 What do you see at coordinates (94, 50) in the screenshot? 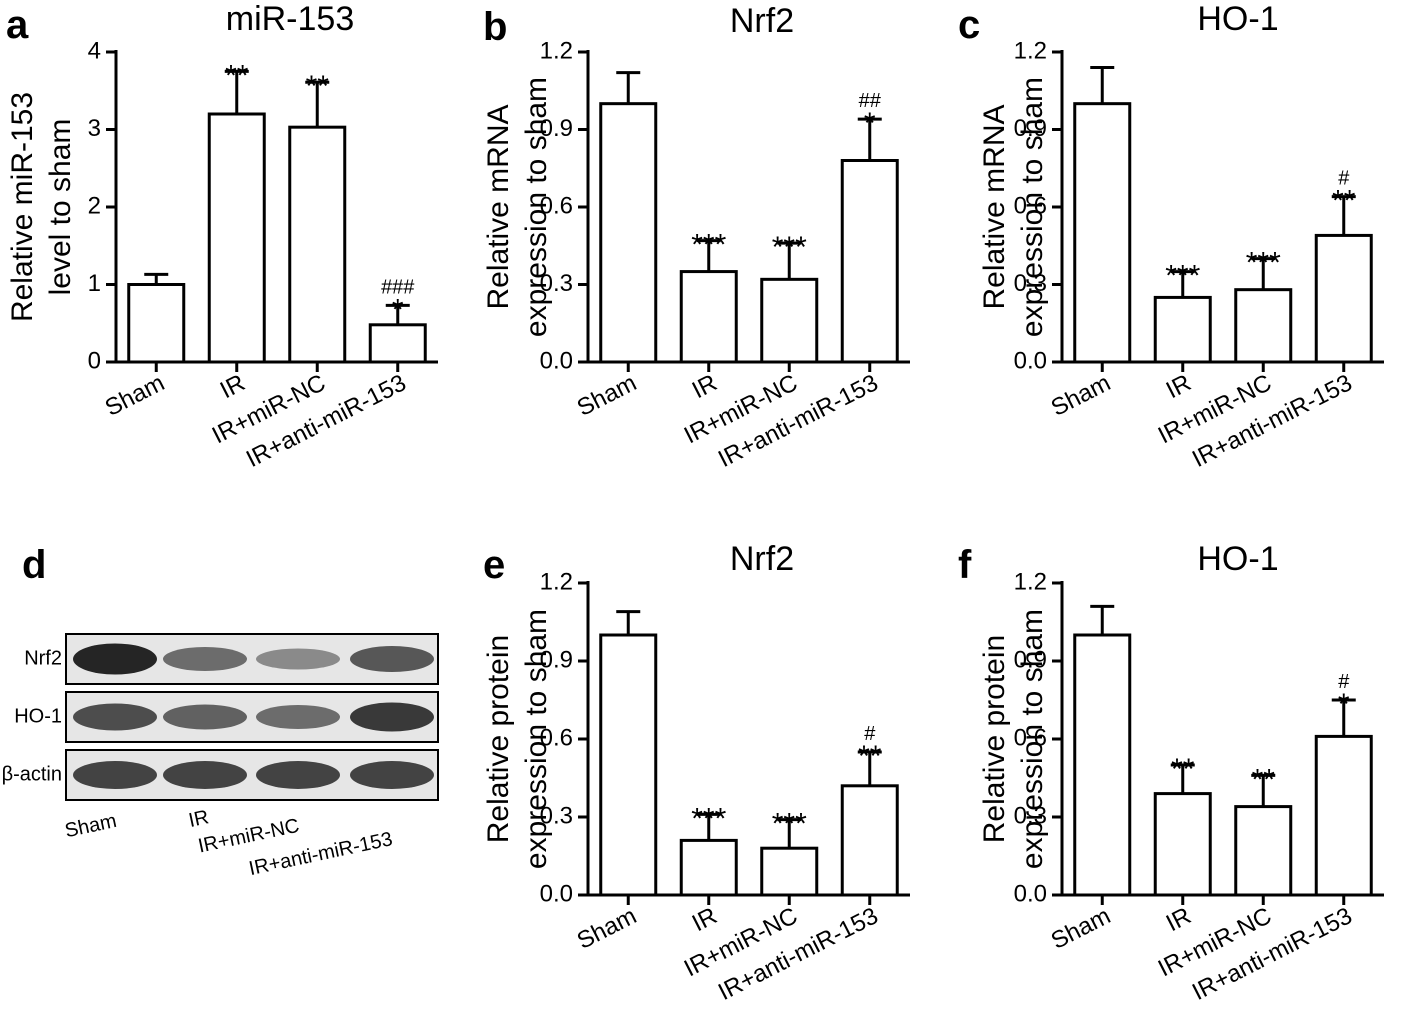
I see `y-tick-label: 4` at bounding box center [94, 50].